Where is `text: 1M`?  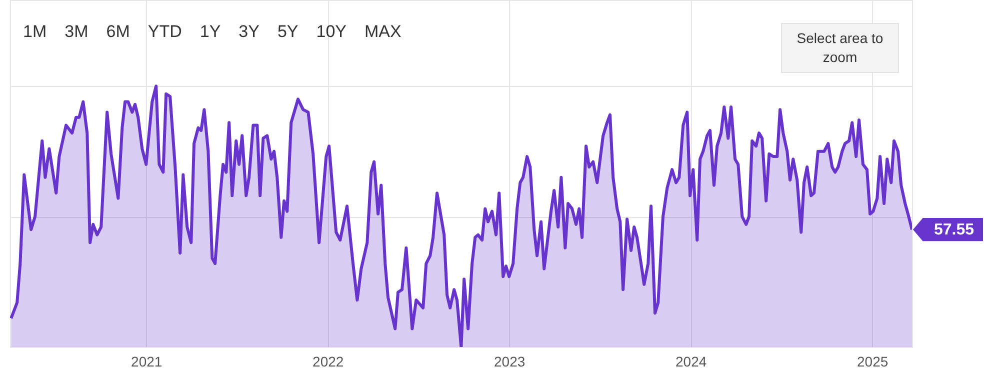 text: 1M is located at coordinates (35, 32).